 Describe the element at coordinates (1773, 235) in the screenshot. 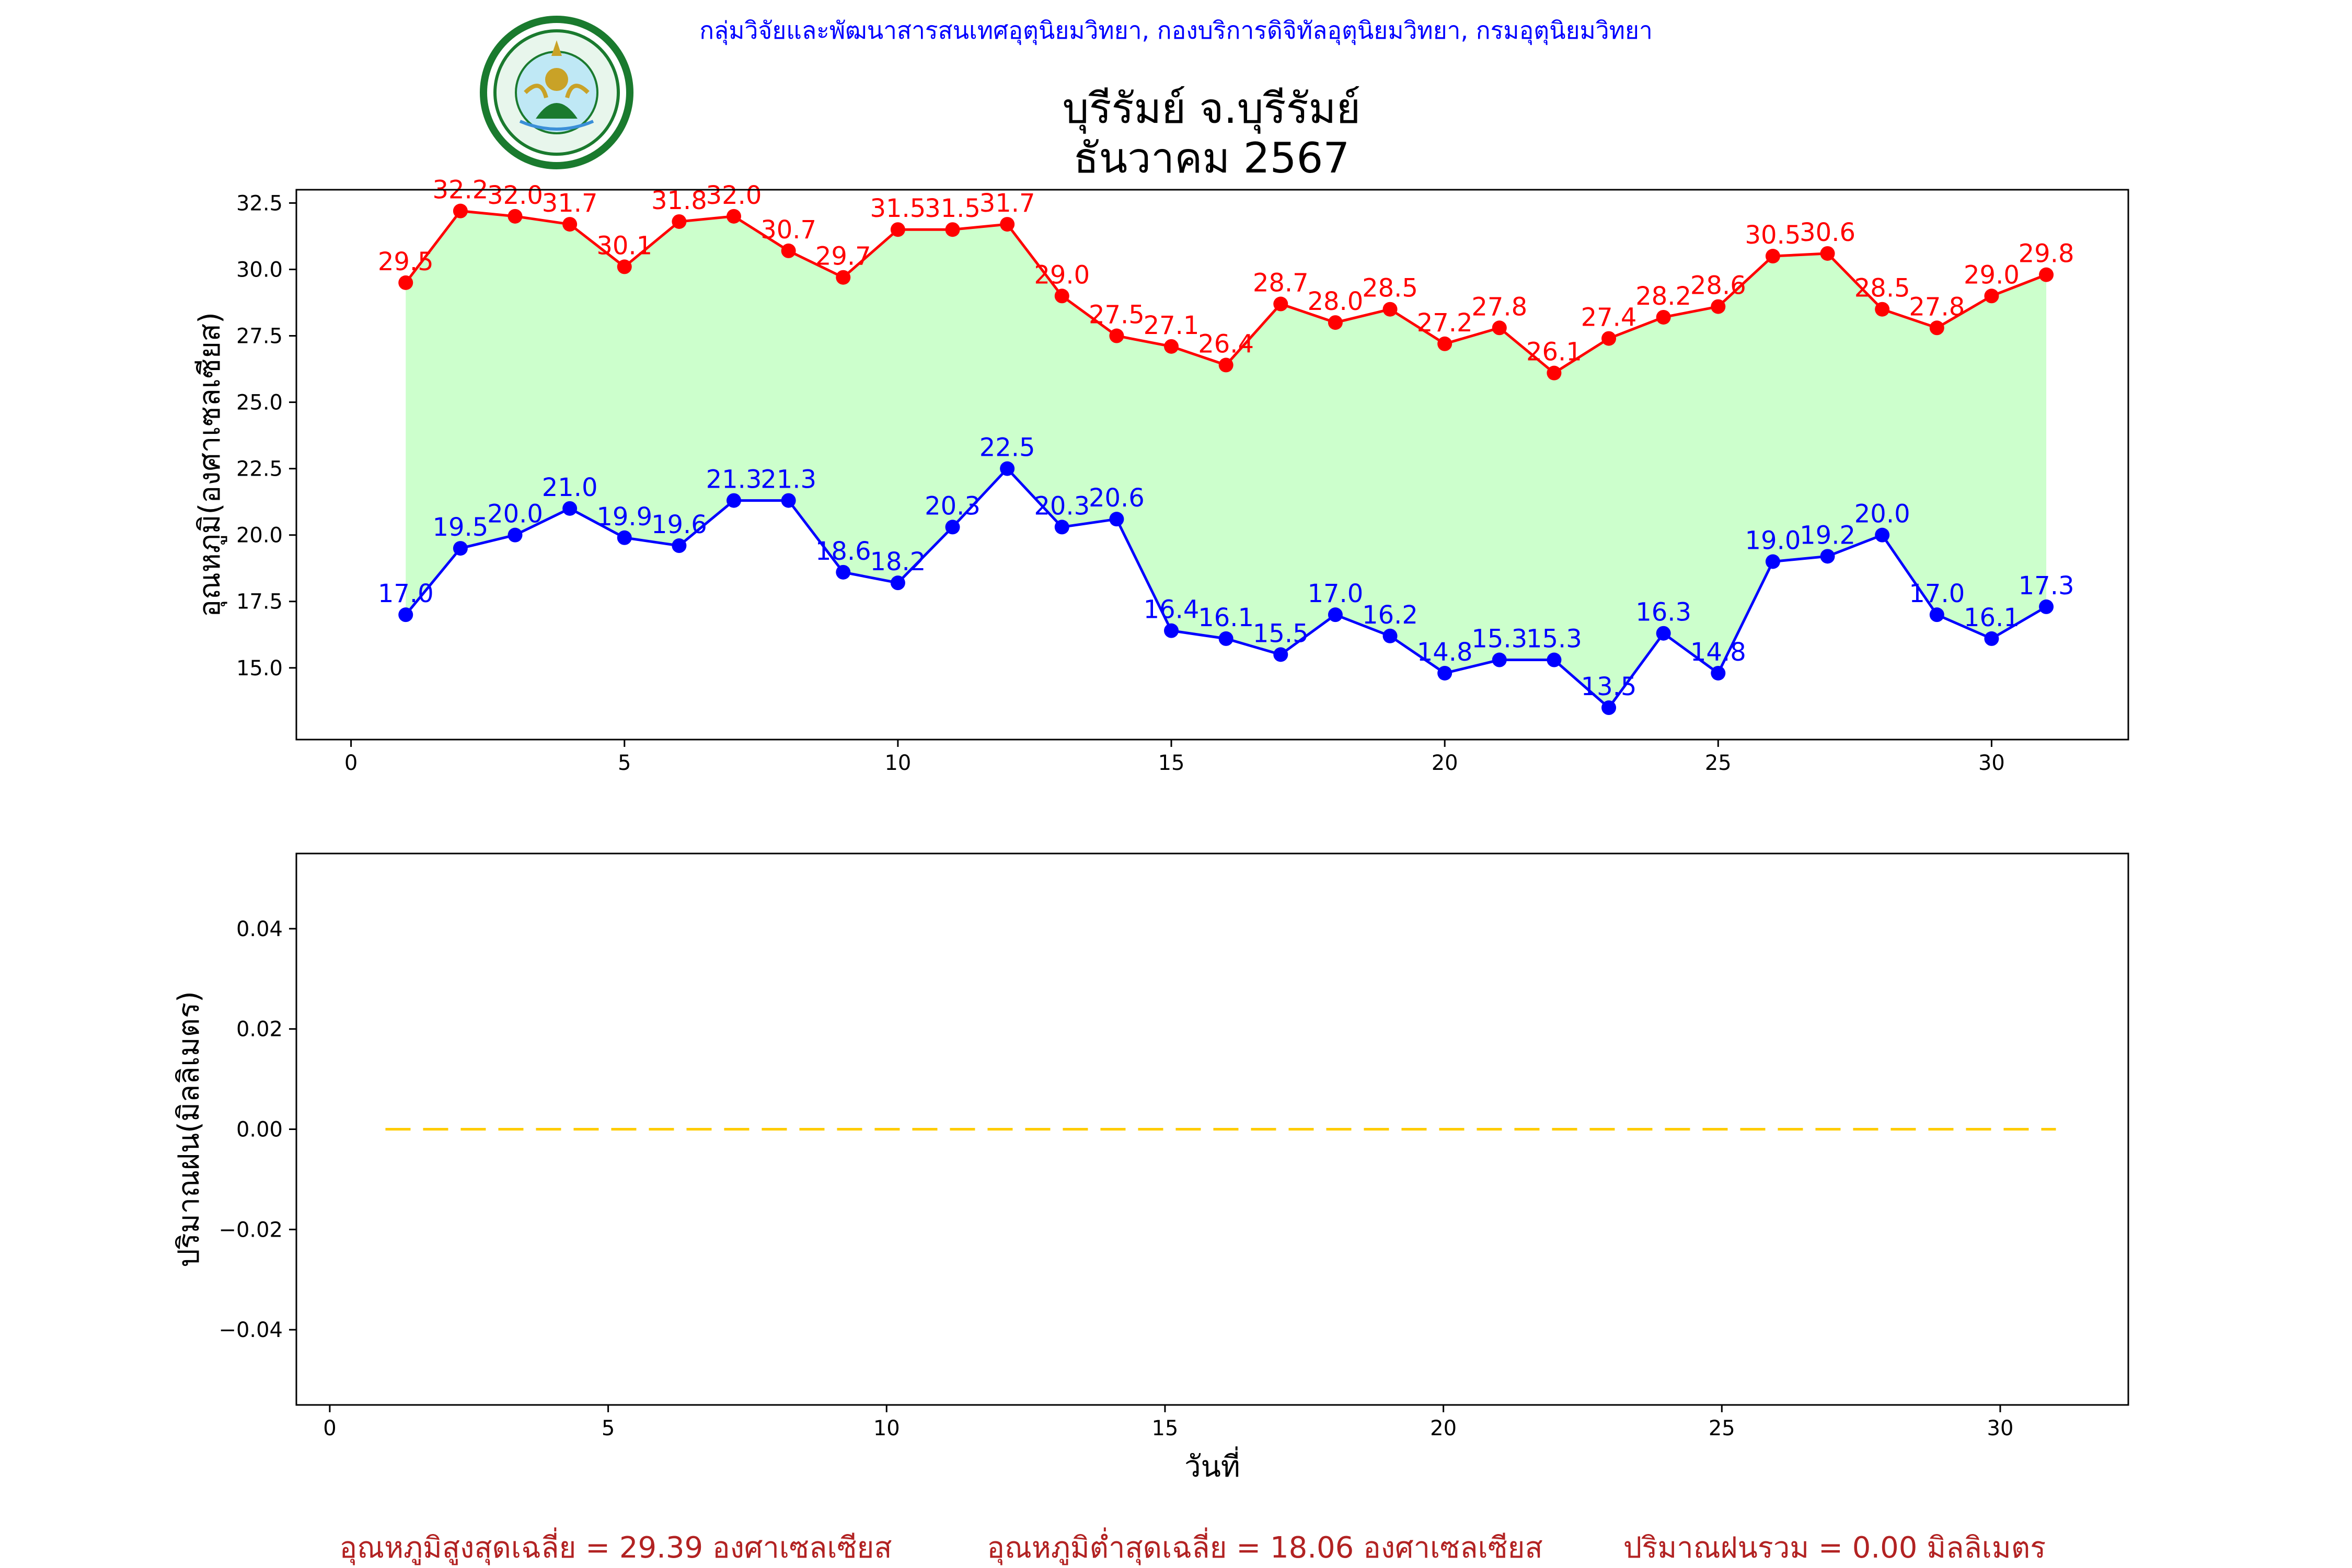

I see `max-temperature-label: 30.5` at that location.